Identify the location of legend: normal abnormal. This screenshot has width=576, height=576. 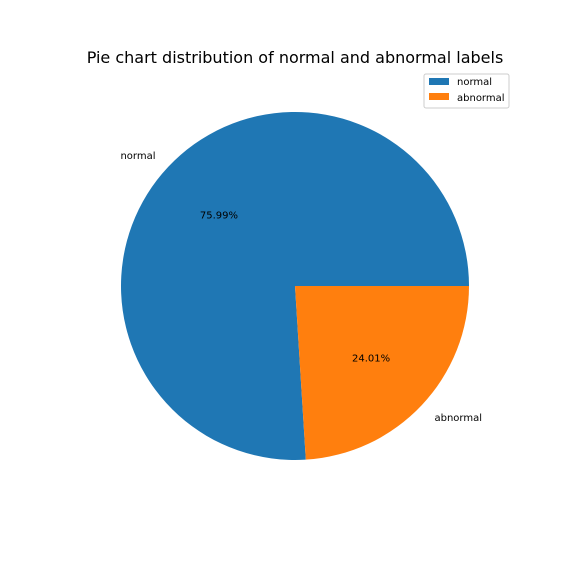
(466, 91).